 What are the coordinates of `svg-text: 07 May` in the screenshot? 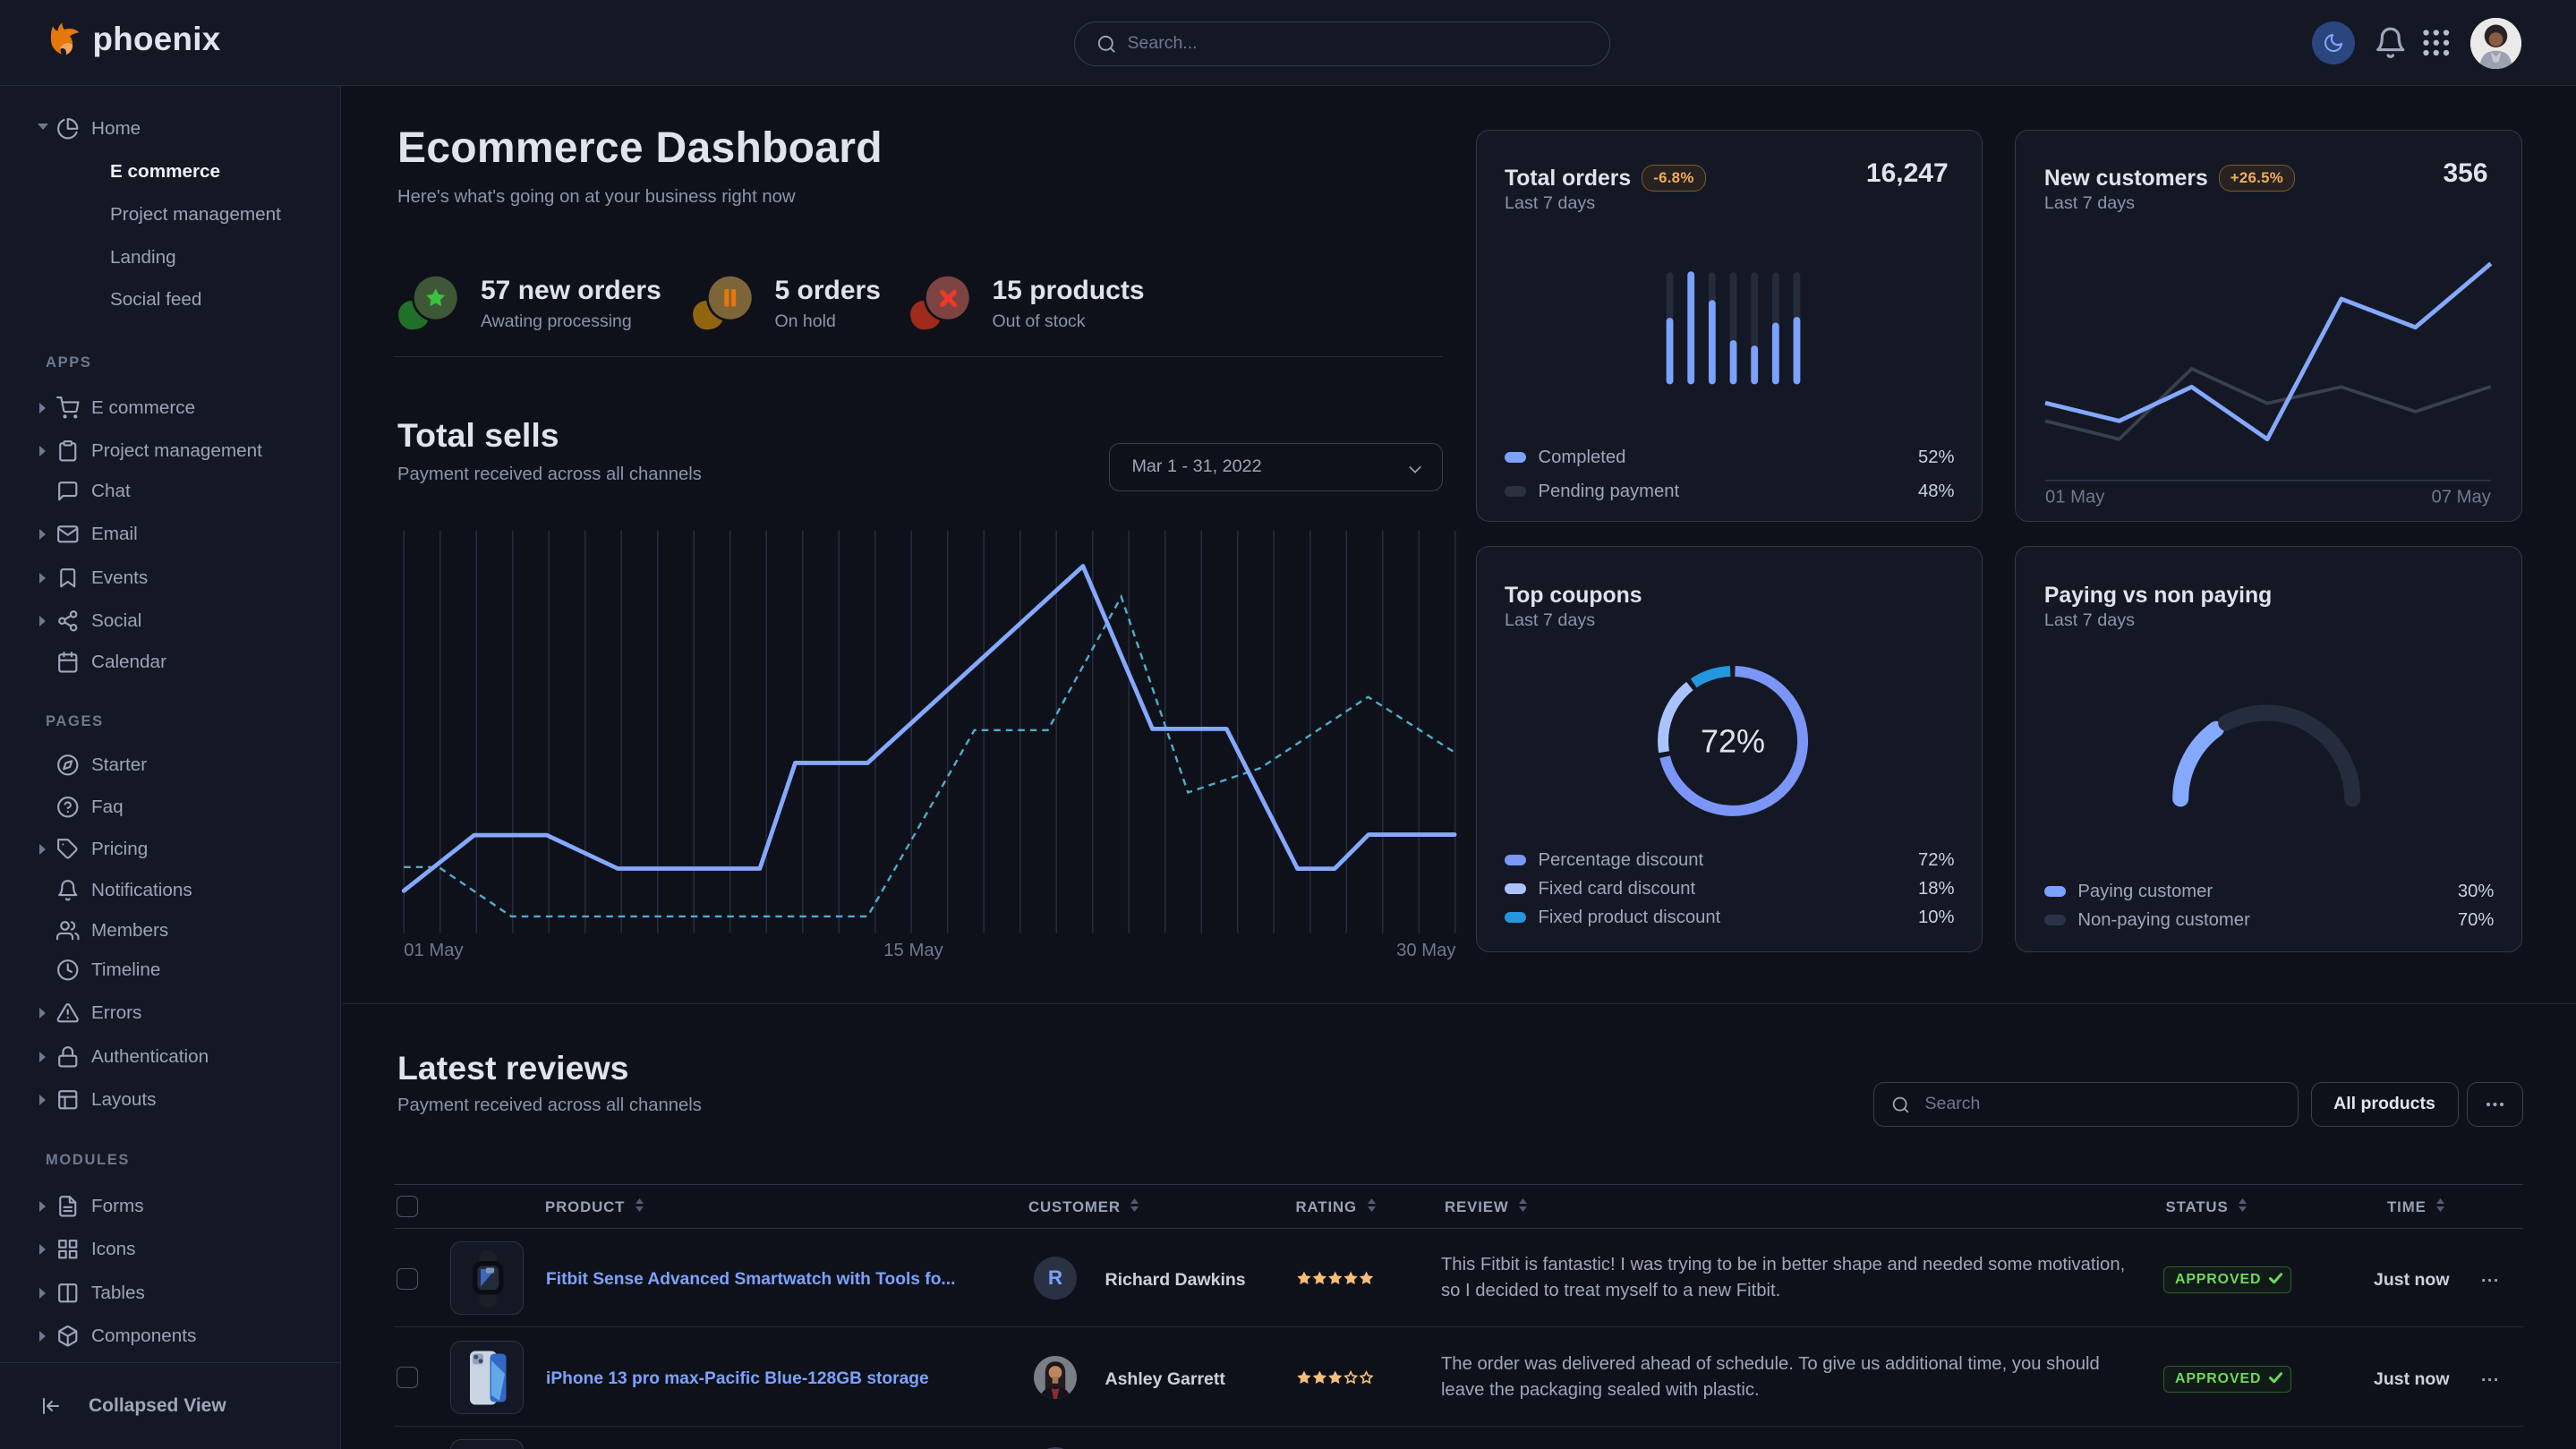 It's located at (2462, 497).